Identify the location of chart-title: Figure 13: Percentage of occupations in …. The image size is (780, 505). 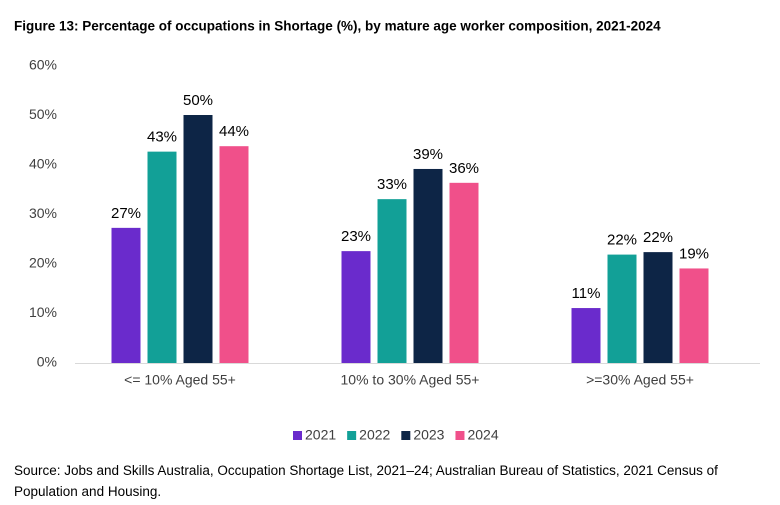
(337, 26).